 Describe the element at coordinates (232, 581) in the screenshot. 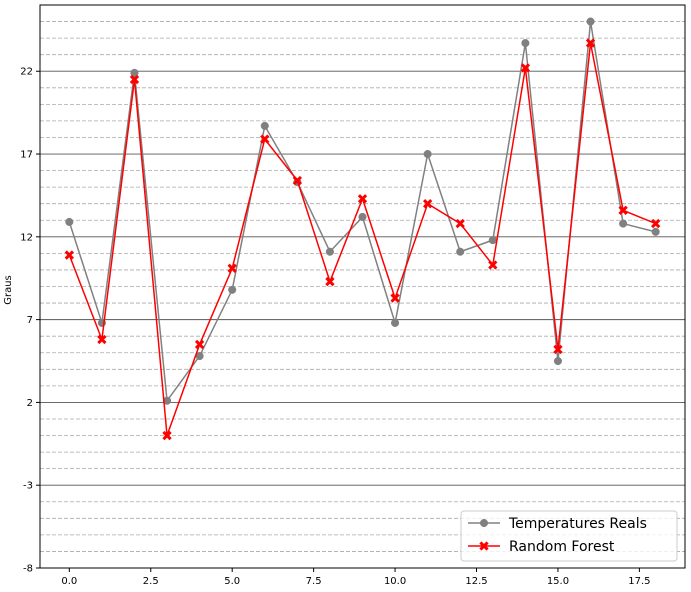

I see `x-tick-label: 5.0` at that location.